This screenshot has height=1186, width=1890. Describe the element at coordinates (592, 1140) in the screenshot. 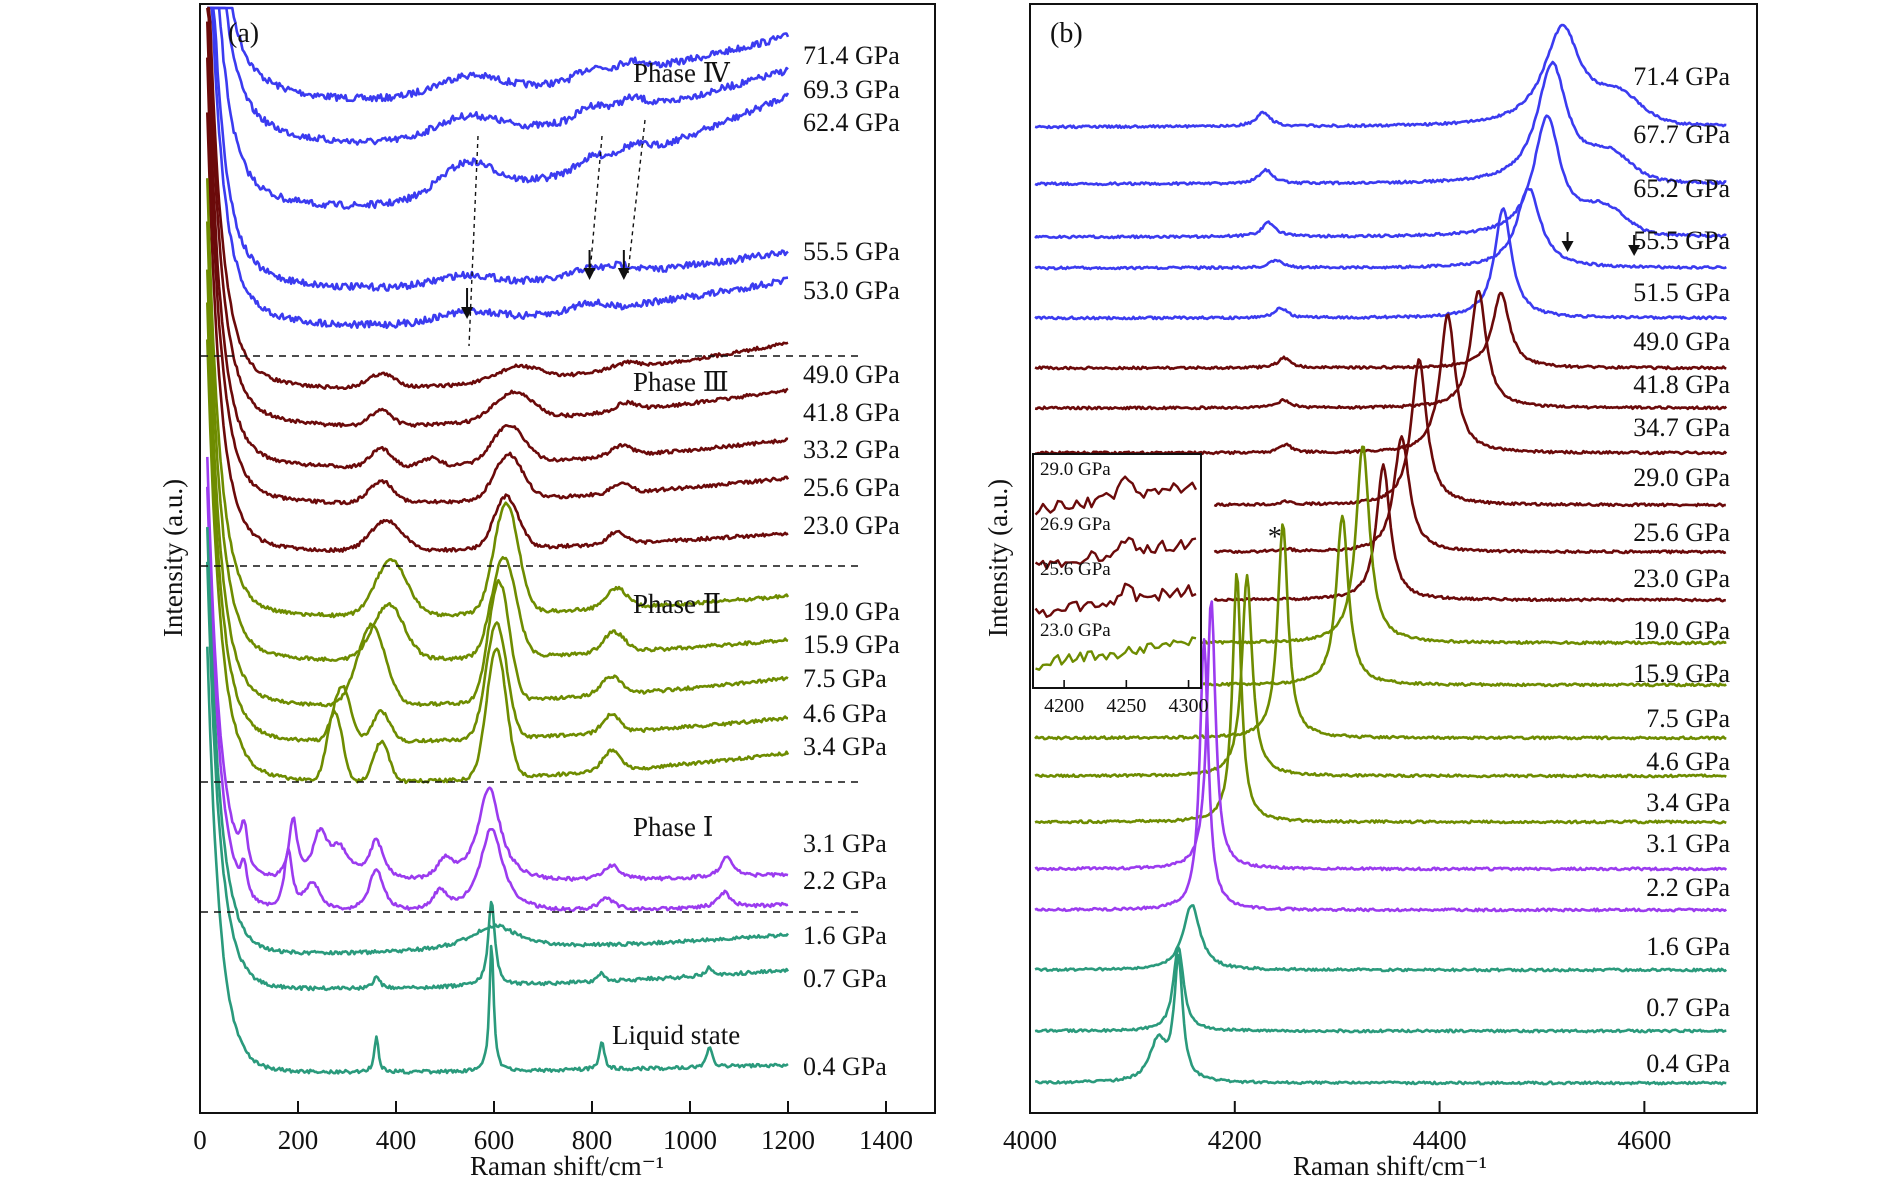

I see `x-tick-label: 800` at that location.